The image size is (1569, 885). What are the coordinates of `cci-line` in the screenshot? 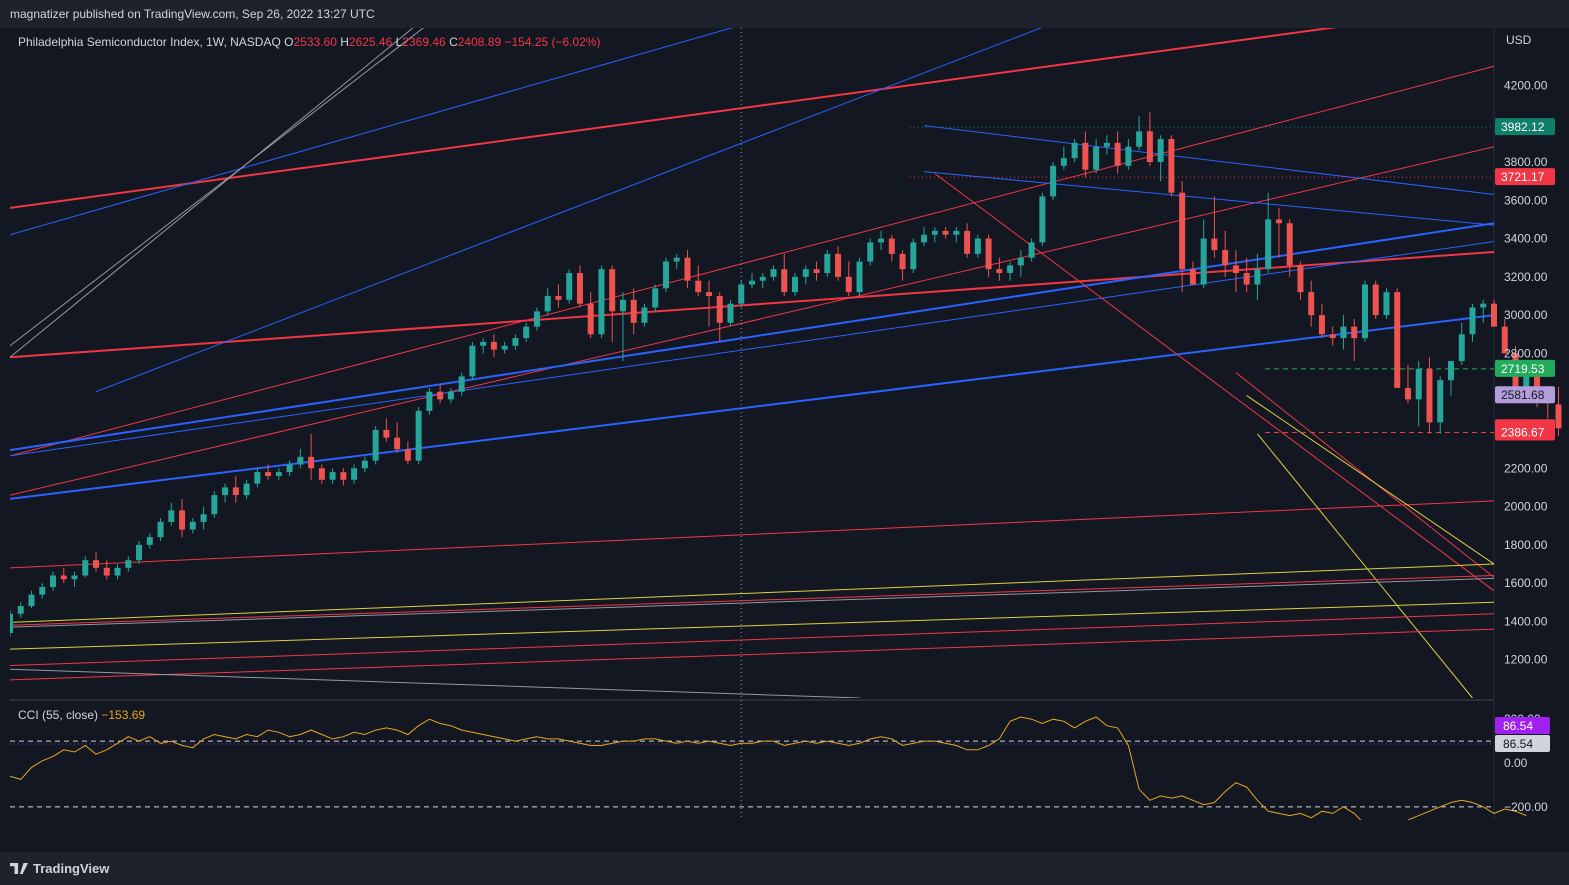 It's located at (768, 768).